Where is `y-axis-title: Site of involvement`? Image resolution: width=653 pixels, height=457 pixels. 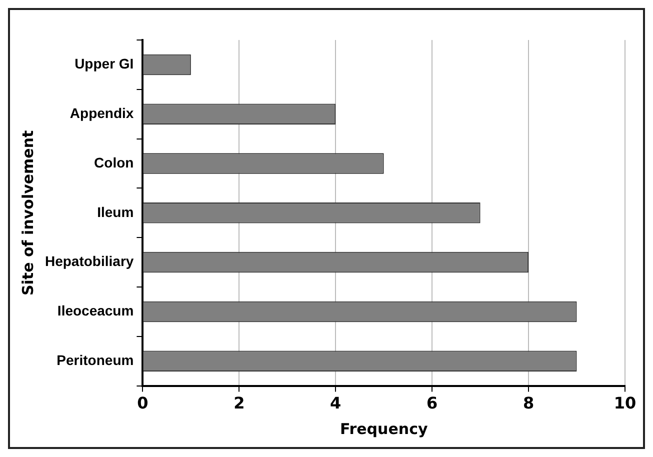
y-axis-title: Site of involvement is located at coordinates (27, 213).